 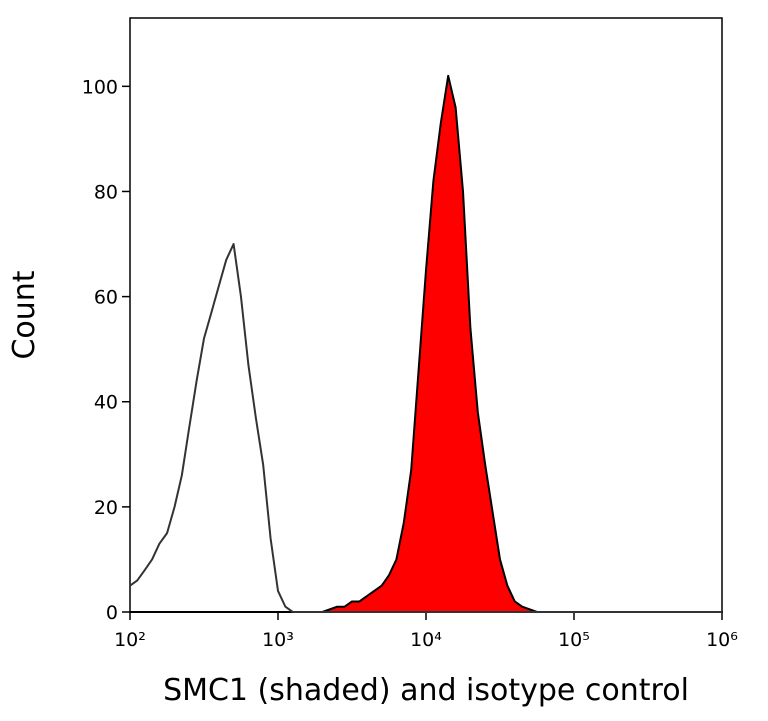 I want to click on y-tick-label: 0, so click(x=112, y=613).